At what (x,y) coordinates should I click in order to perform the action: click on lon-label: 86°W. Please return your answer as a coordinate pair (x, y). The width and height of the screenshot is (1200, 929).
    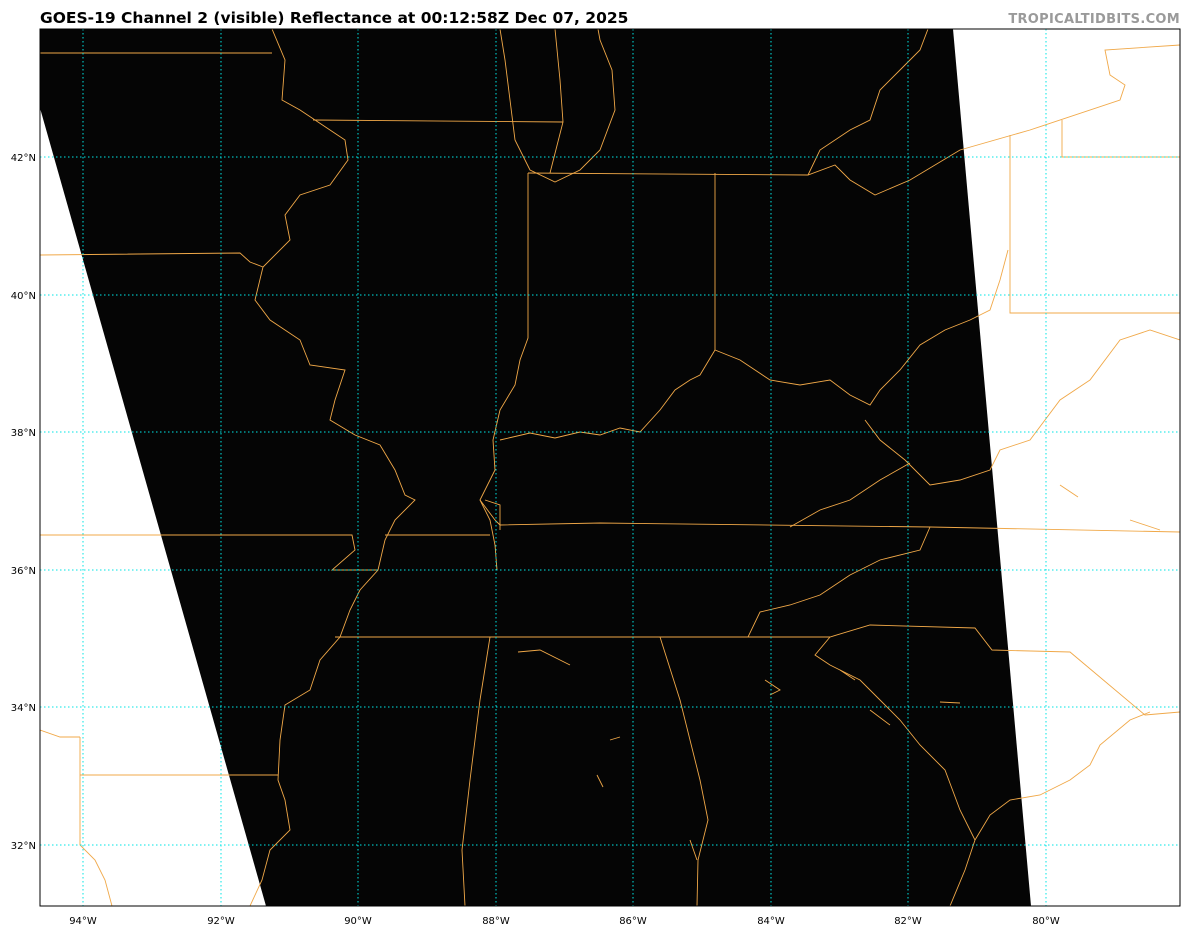
    Looking at the image, I should click on (633, 921).